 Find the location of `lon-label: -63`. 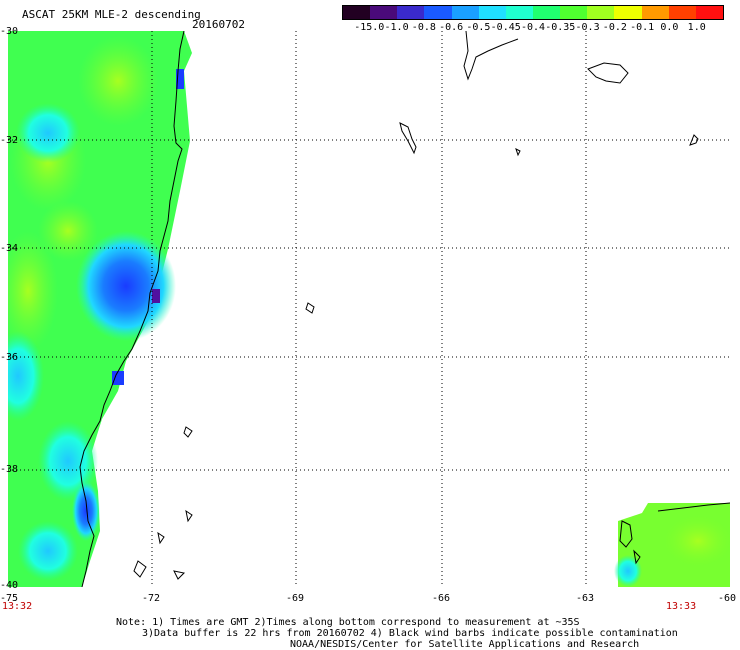

lon-label: -63 is located at coordinates (585, 598).